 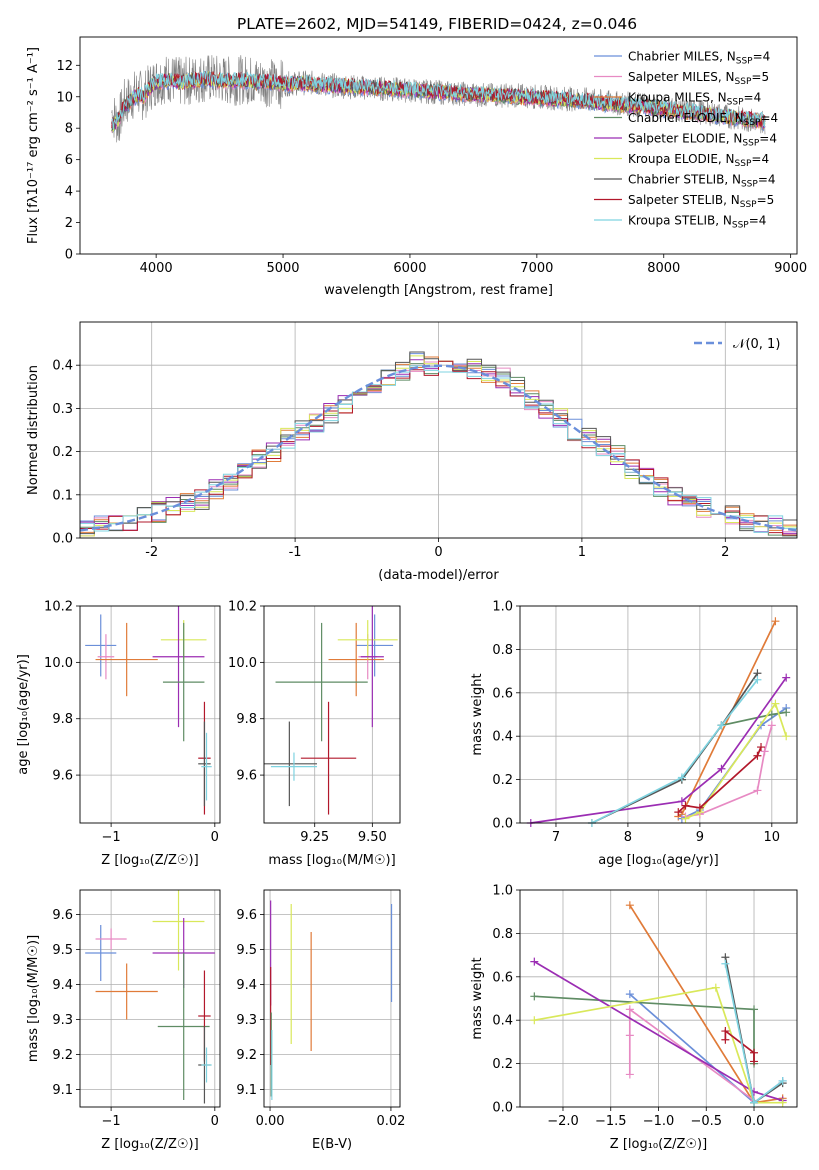 I want to click on x-axis-label: mass [log₁₀(M/M☉)], so click(x=331, y=860).